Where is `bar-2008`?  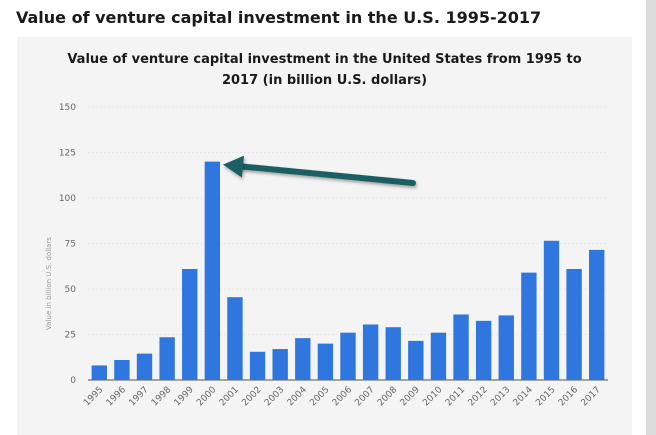 bar-2008 is located at coordinates (393, 353).